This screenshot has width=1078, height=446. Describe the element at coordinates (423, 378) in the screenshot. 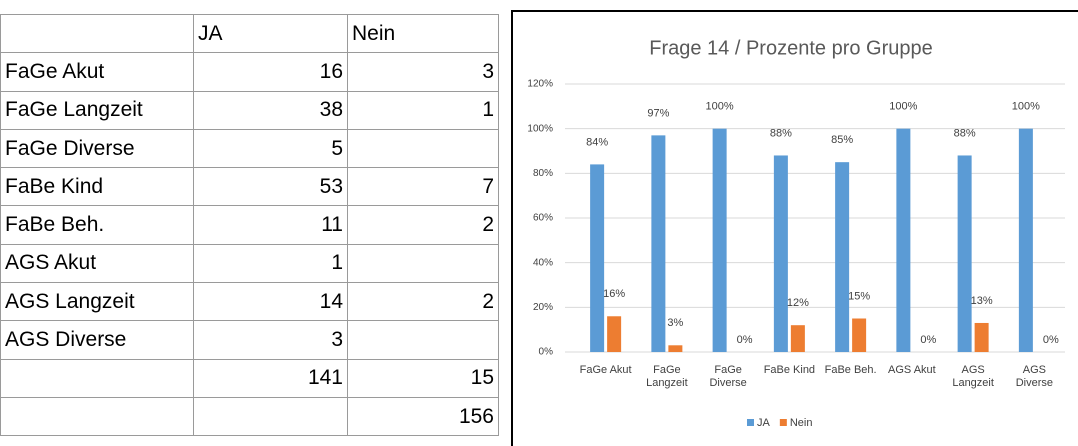

I see `table-cell: 15` at that location.